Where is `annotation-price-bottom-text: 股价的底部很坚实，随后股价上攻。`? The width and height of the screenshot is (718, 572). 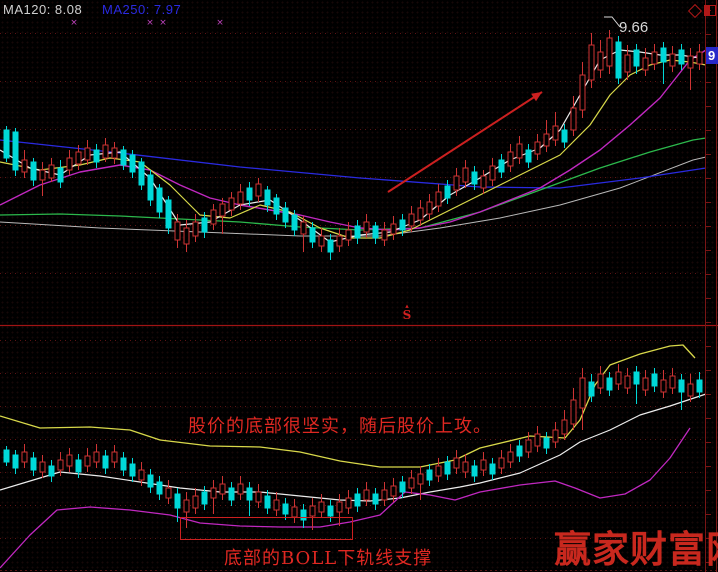
annotation-price-bottom-text: 股价的底部很坚实，随后股价上攻。 is located at coordinates (340, 426).